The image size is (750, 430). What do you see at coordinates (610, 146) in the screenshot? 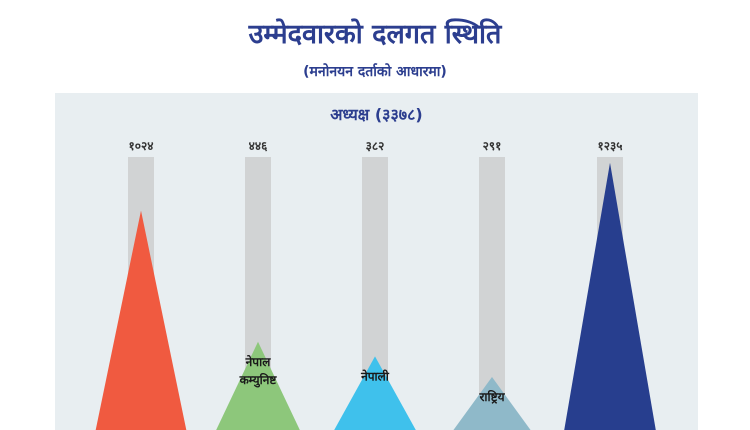
I see `value-label-5: १२३५` at bounding box center [610, 146].